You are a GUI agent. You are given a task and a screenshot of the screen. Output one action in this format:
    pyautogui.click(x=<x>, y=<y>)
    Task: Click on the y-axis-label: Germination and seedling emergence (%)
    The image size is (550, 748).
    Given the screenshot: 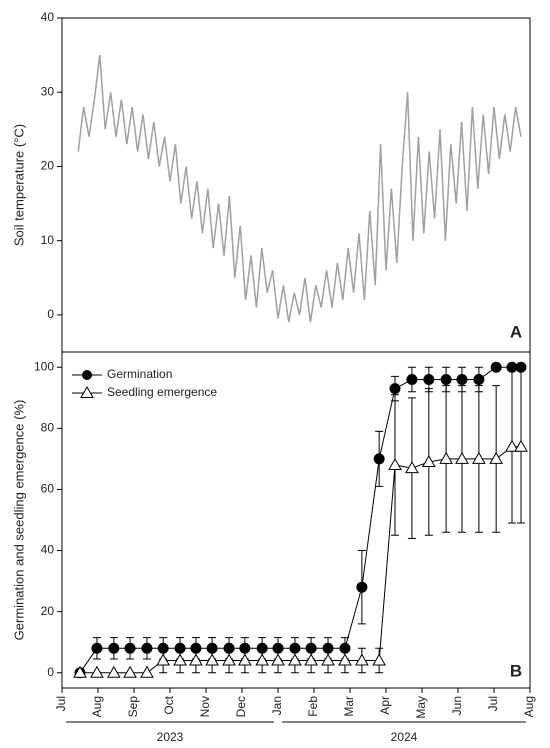 What is the action you would take?
    pyautogui.click(x=18, y=520)
    